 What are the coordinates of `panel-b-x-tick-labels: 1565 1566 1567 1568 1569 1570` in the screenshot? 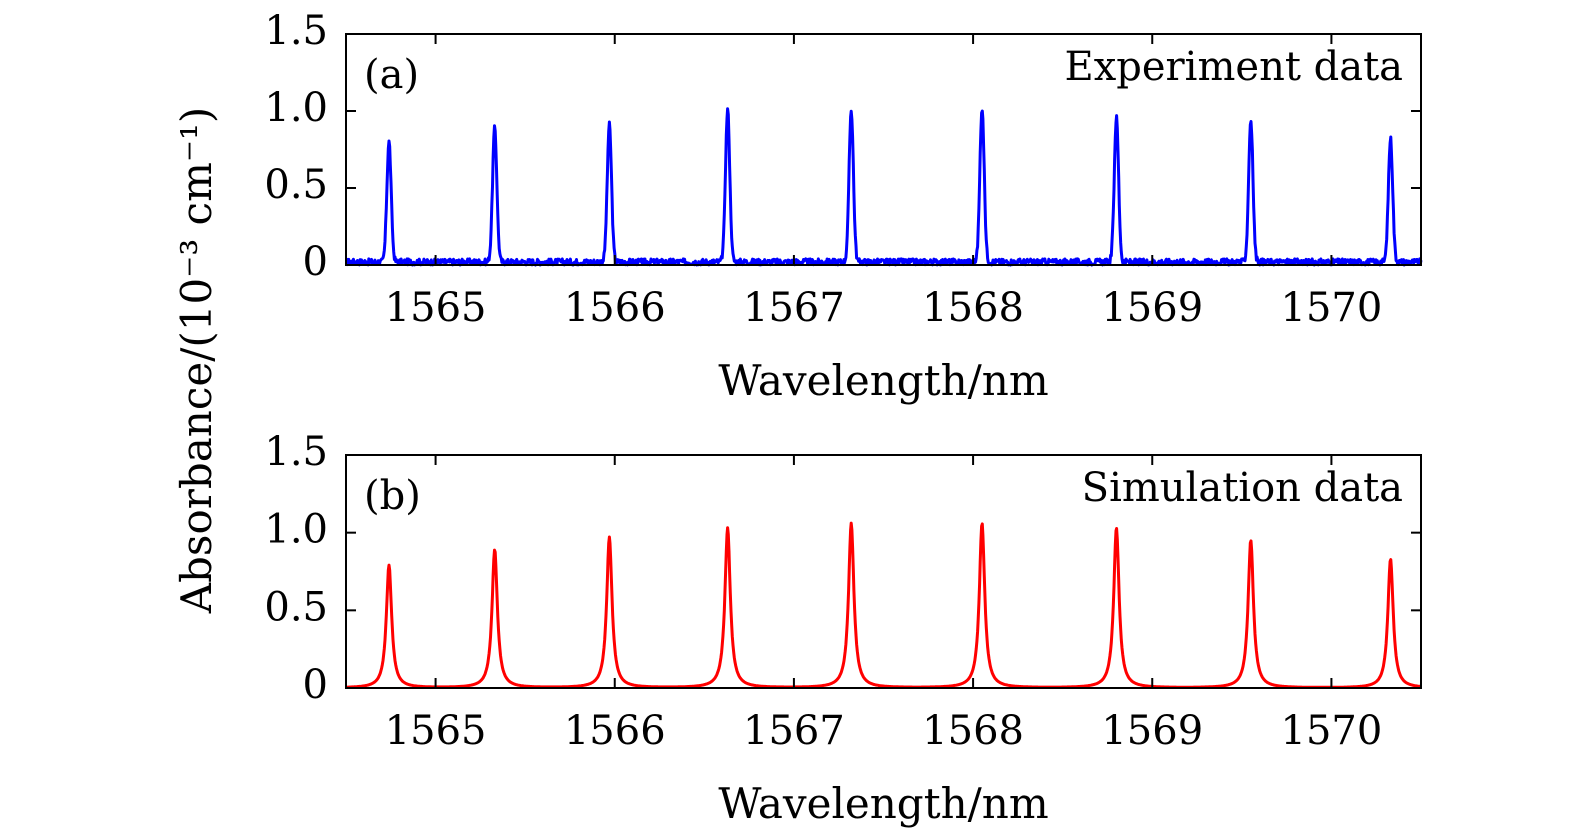 It's located at (884, 731).